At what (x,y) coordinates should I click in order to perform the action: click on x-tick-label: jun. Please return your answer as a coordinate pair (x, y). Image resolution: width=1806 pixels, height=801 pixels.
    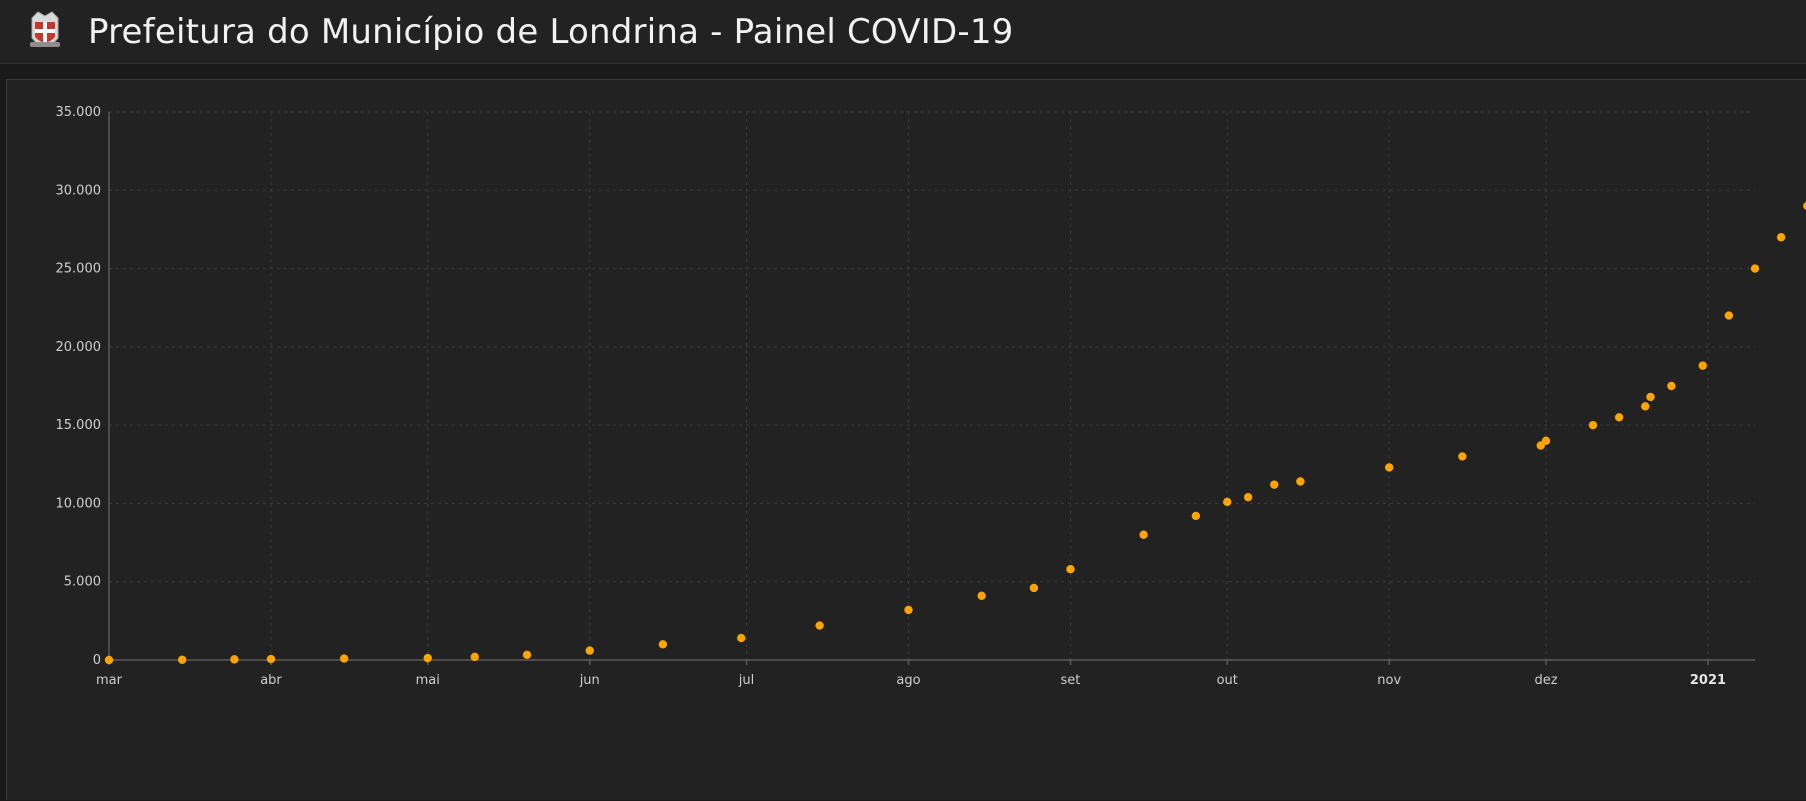
    Looking at the image, I should click on (589, 680).